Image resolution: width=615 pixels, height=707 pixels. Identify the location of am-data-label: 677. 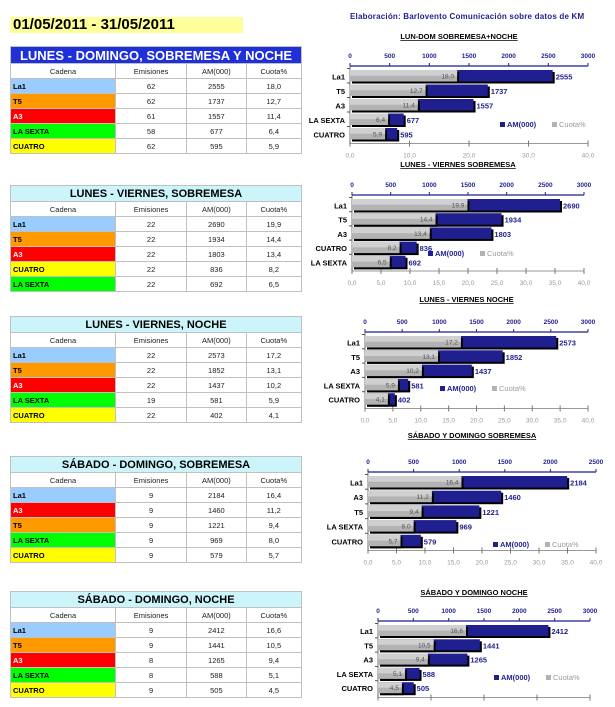
(413, 120).